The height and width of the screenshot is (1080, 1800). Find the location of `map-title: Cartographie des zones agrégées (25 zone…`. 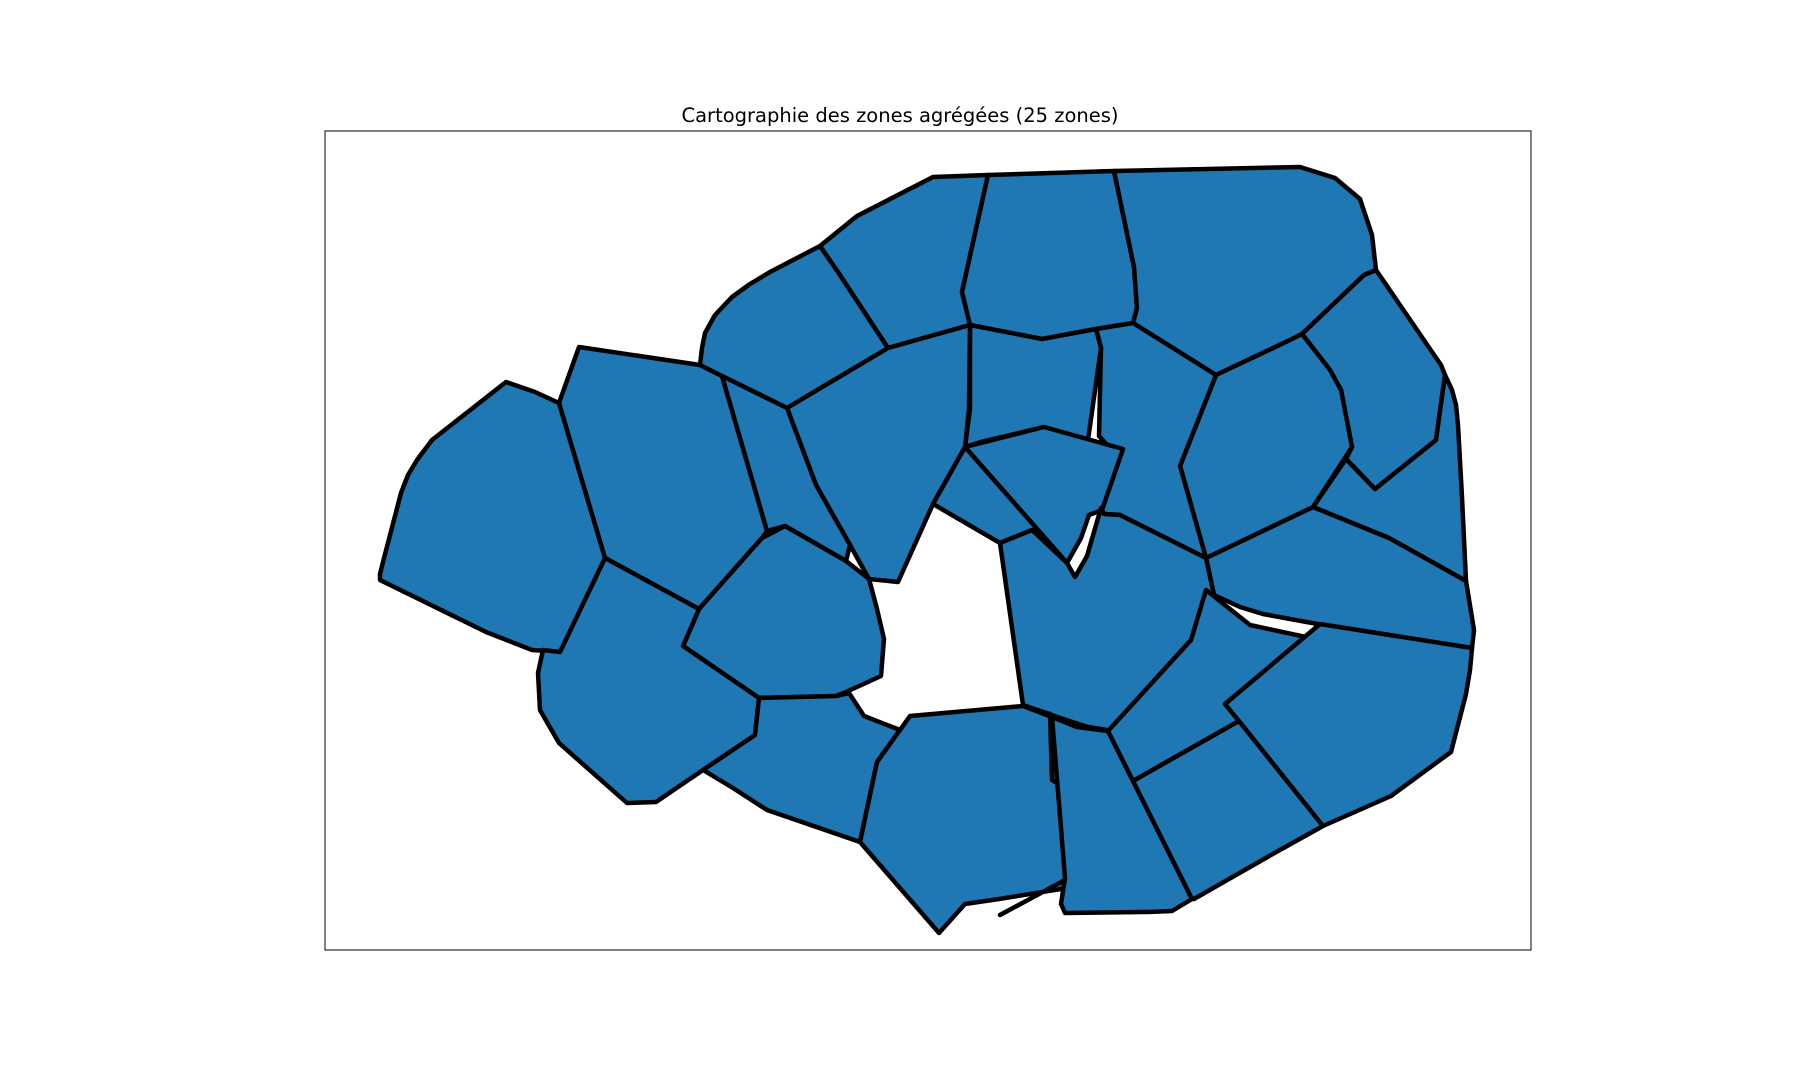

map-title: Cartographie des zones agrégées (25 zone… is located at coordinates (900, 115).